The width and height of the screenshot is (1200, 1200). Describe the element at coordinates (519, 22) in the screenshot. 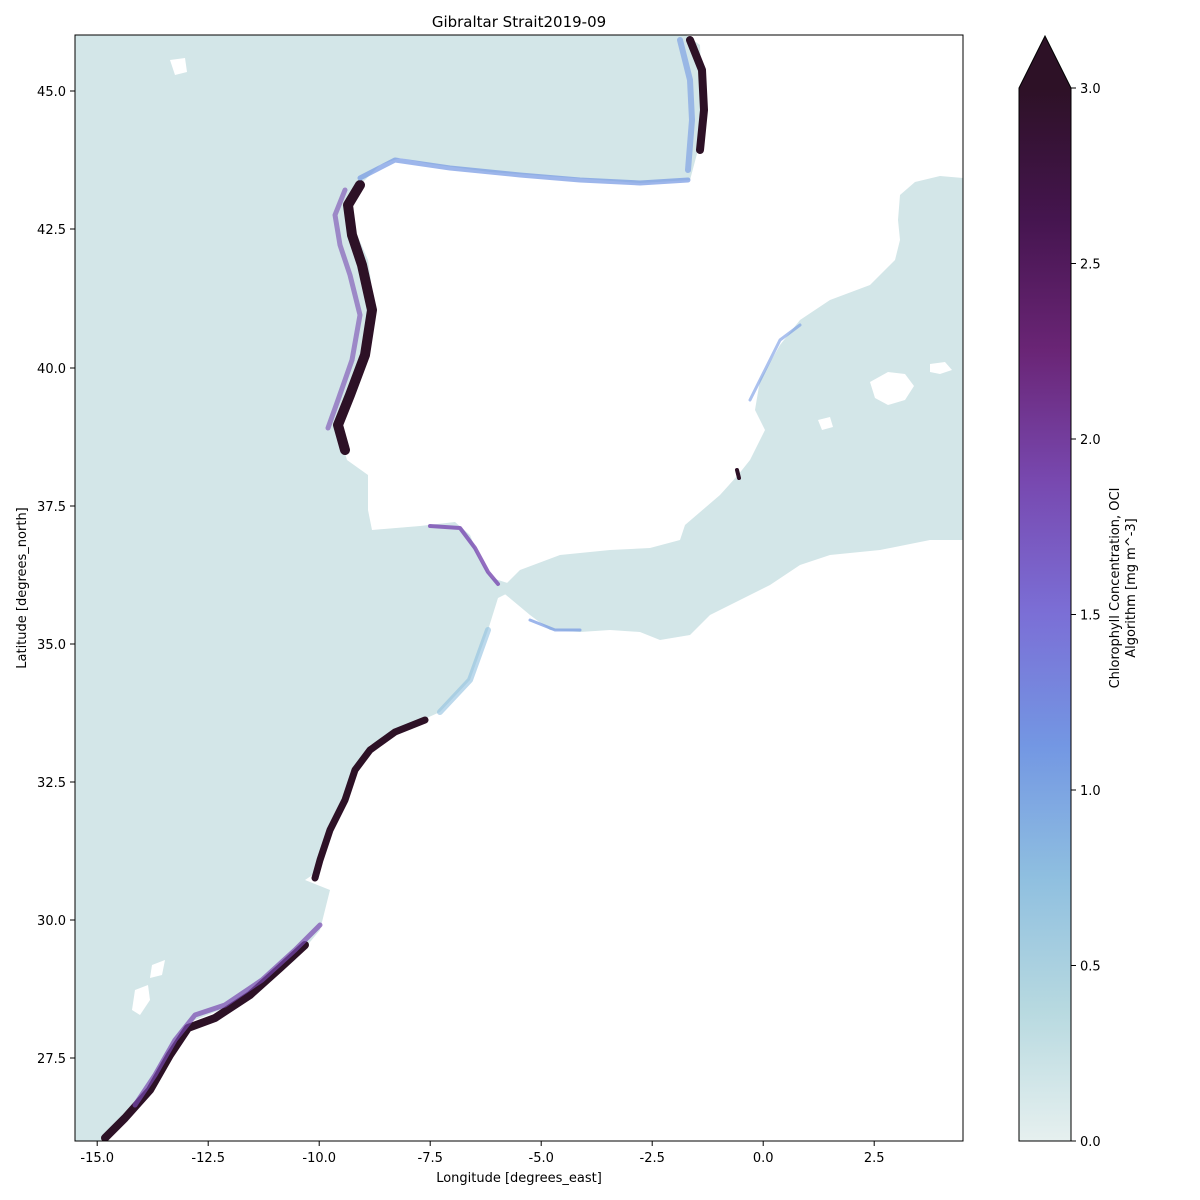

I see `map-title: Gibraltar Strait2019-09` at that location.